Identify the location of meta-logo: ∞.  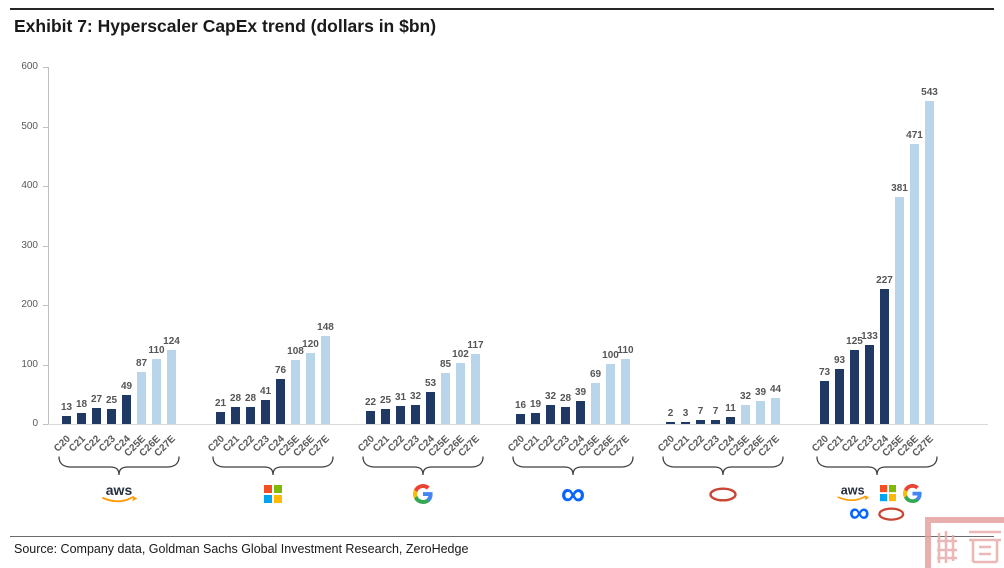
(573, 493).